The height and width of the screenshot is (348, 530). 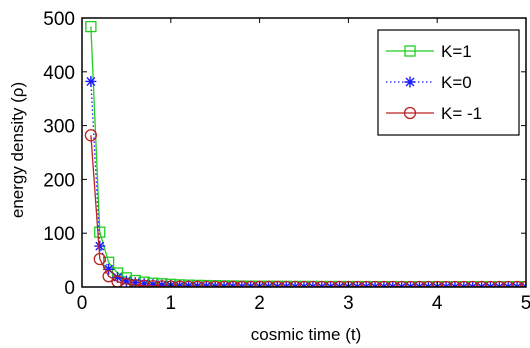 I want to click on x-tick-label: 2, so click(x=259, y=303).